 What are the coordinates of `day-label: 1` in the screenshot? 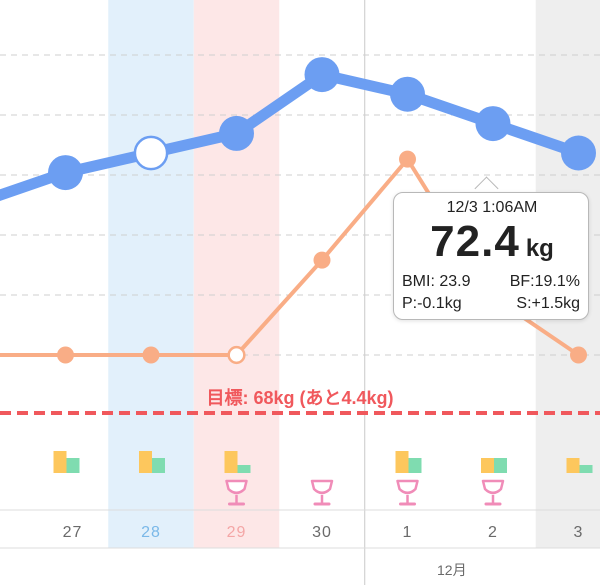 It's located at (407, 532).